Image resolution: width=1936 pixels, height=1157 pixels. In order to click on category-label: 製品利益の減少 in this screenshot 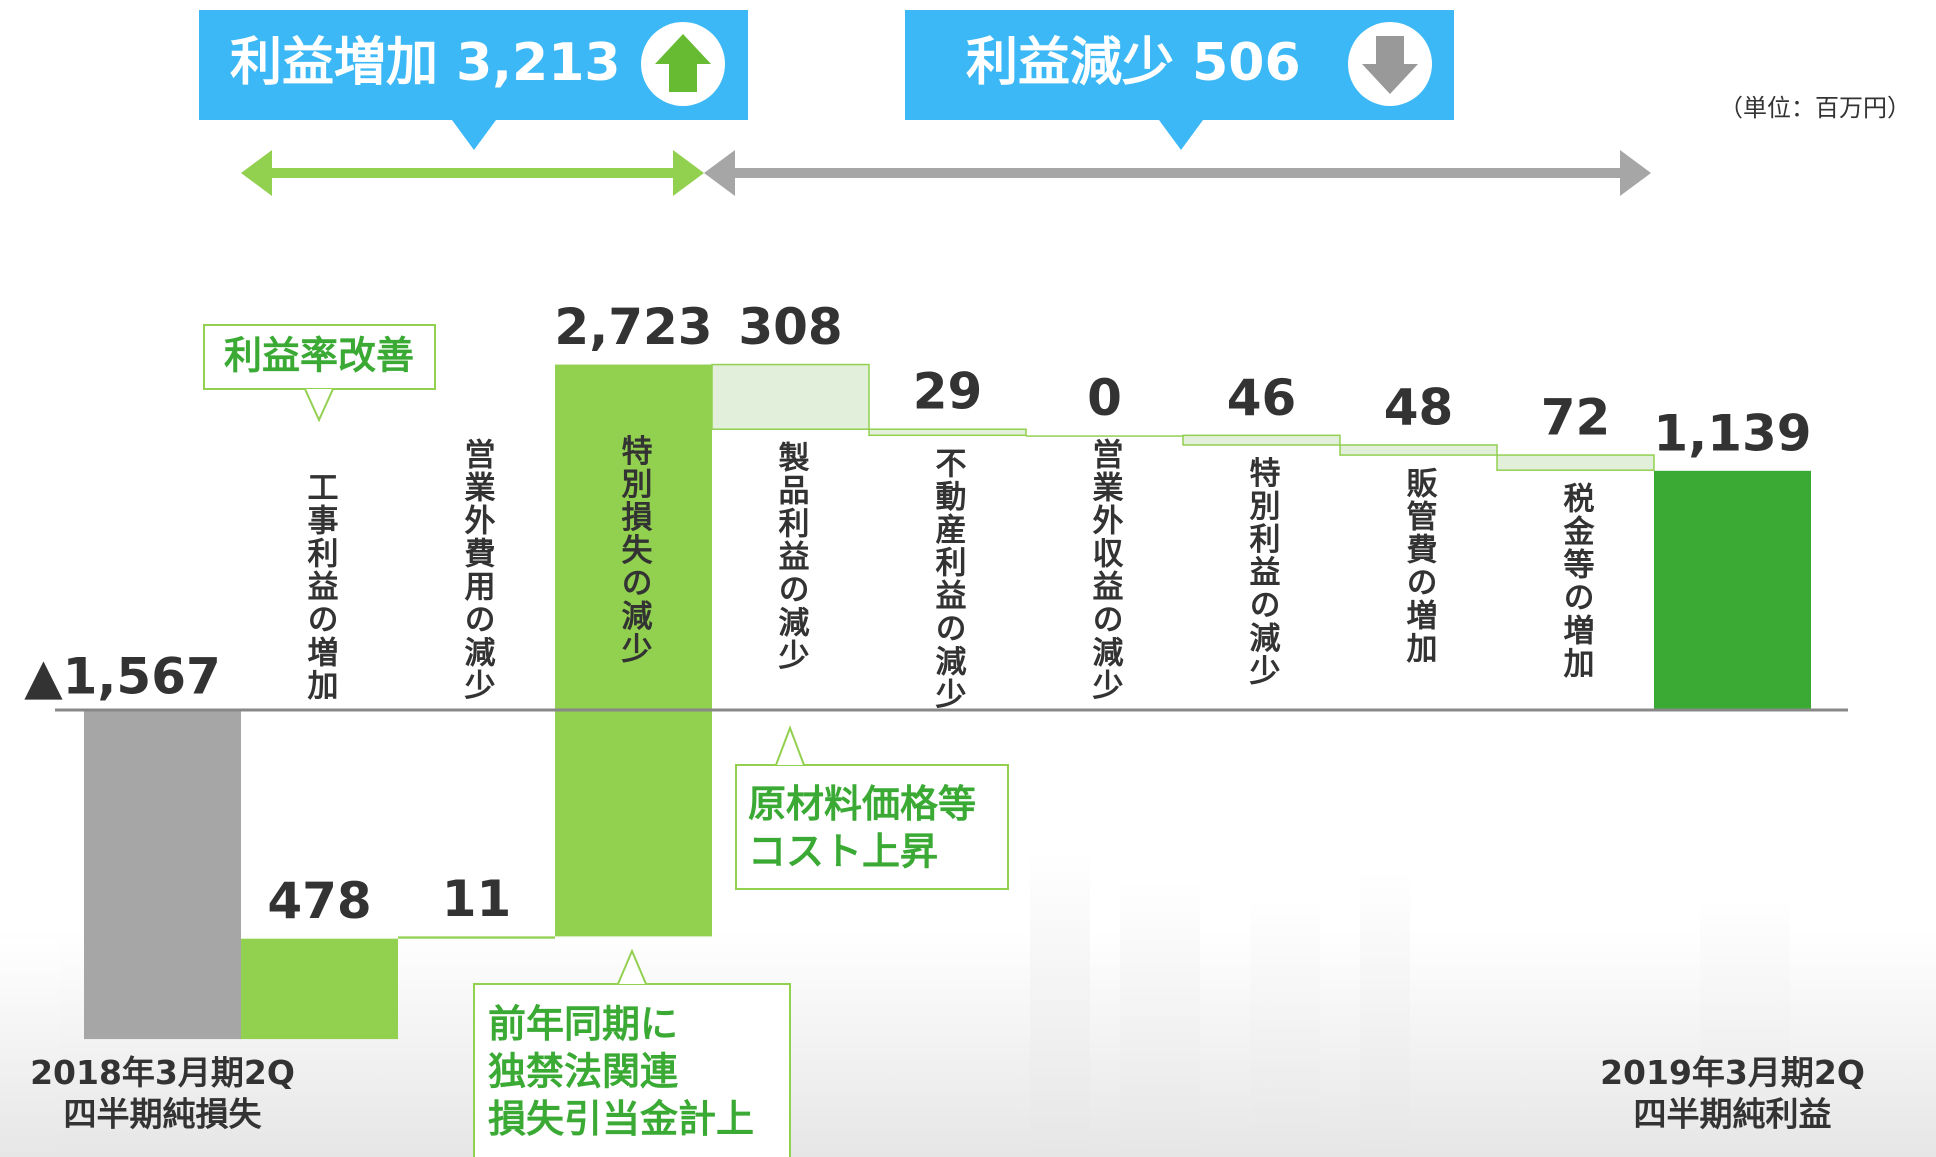, I will do `click(791, 556)`.